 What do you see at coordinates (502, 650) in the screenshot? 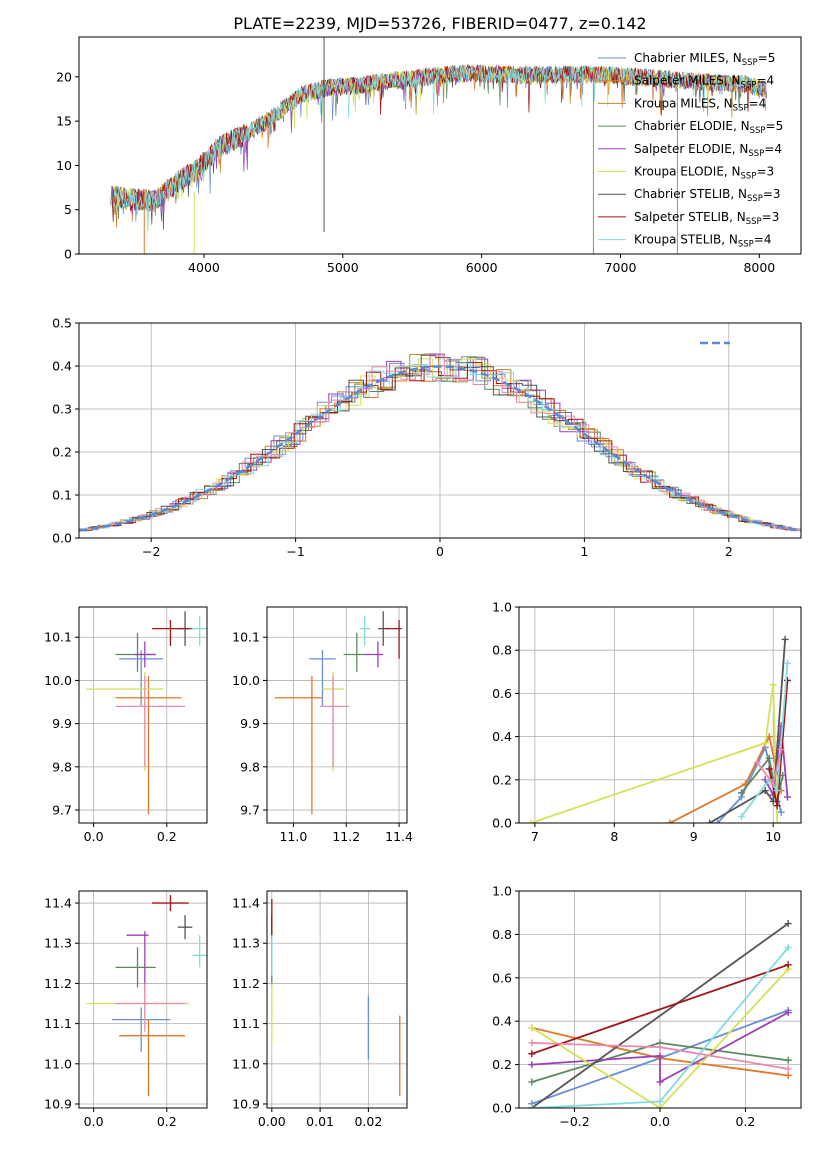
I see `y-tick-label: 0.8` at bounding box center [502, 650].